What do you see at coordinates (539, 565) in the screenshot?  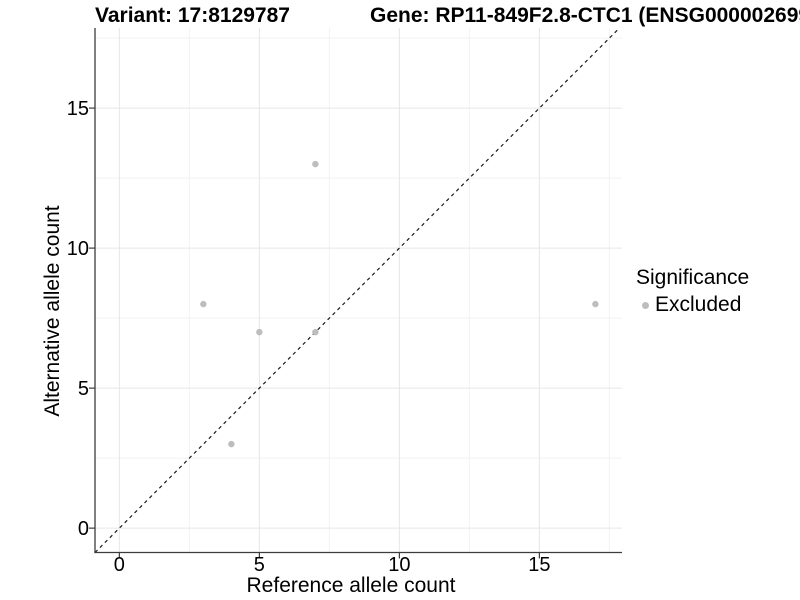 I see `x-tick-label: 15` at bounding box center [539, 565].